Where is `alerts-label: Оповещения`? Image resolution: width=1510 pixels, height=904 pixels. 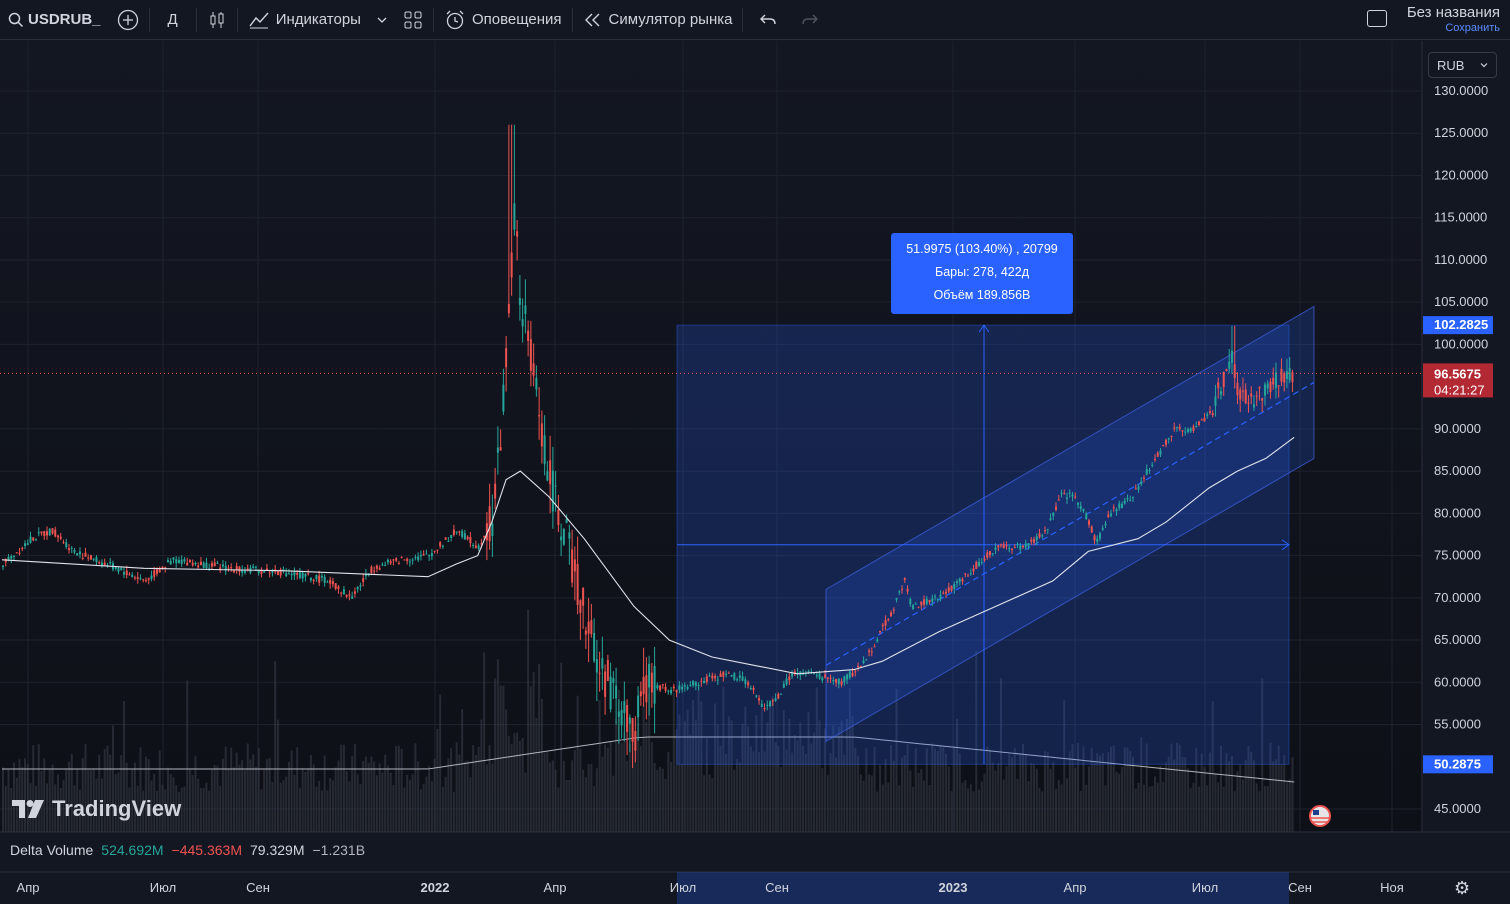 alerts-label: Оповещения is located at coordinates (516, 19).